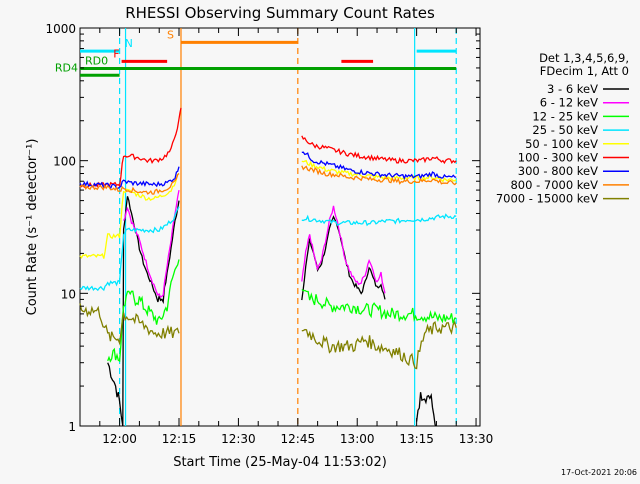  What do you see at coordinates (66, 67) in the screenshot?
I see `flag-label: RD4` at bounding box center [66, 67].